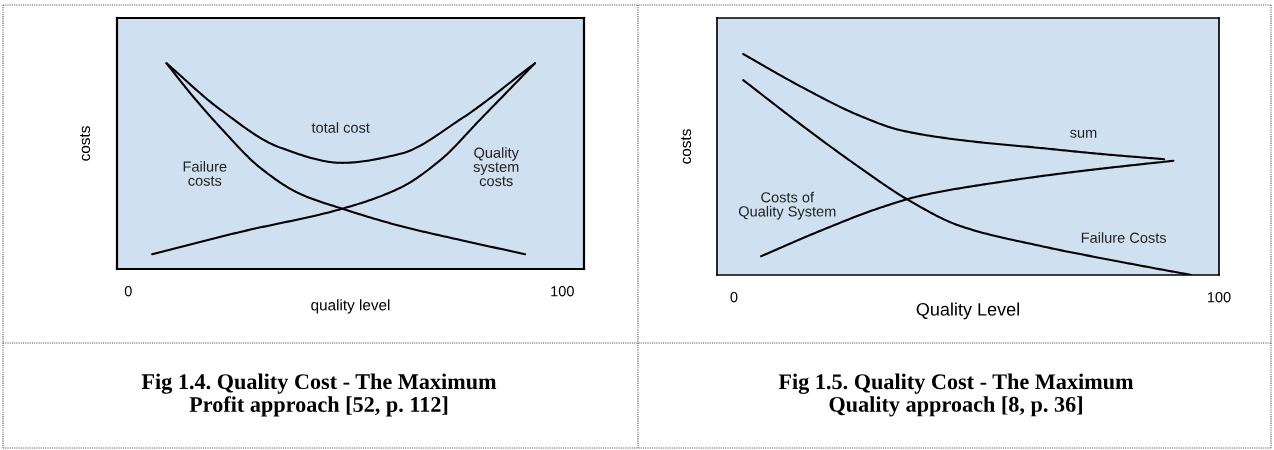 Image resolution: width=1274 pixels, height=450 pixels. What do you see at coordinates (1124, 237) in the screenshot?
I see `series-label: Failure Costs` at bounding box center [1124, 237].